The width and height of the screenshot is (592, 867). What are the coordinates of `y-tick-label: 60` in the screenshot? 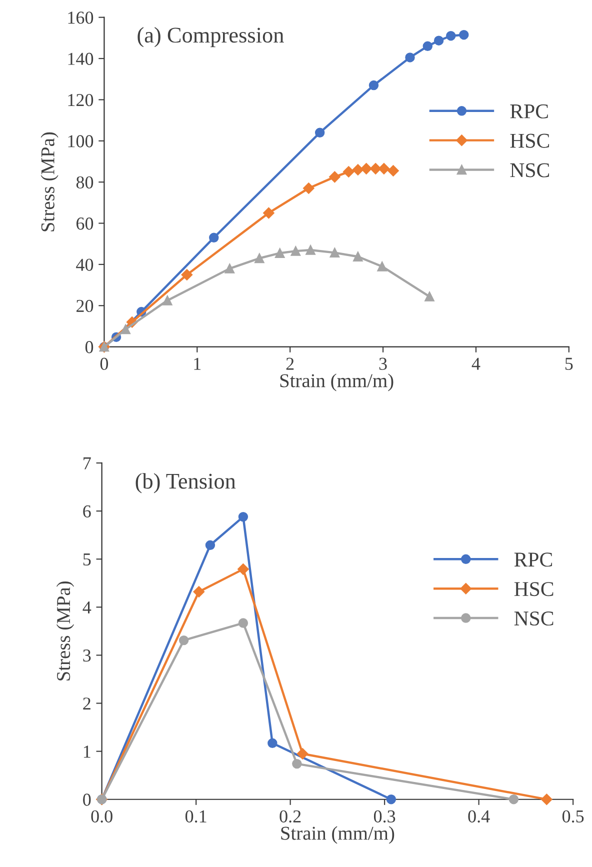 It's located at (85, 224).